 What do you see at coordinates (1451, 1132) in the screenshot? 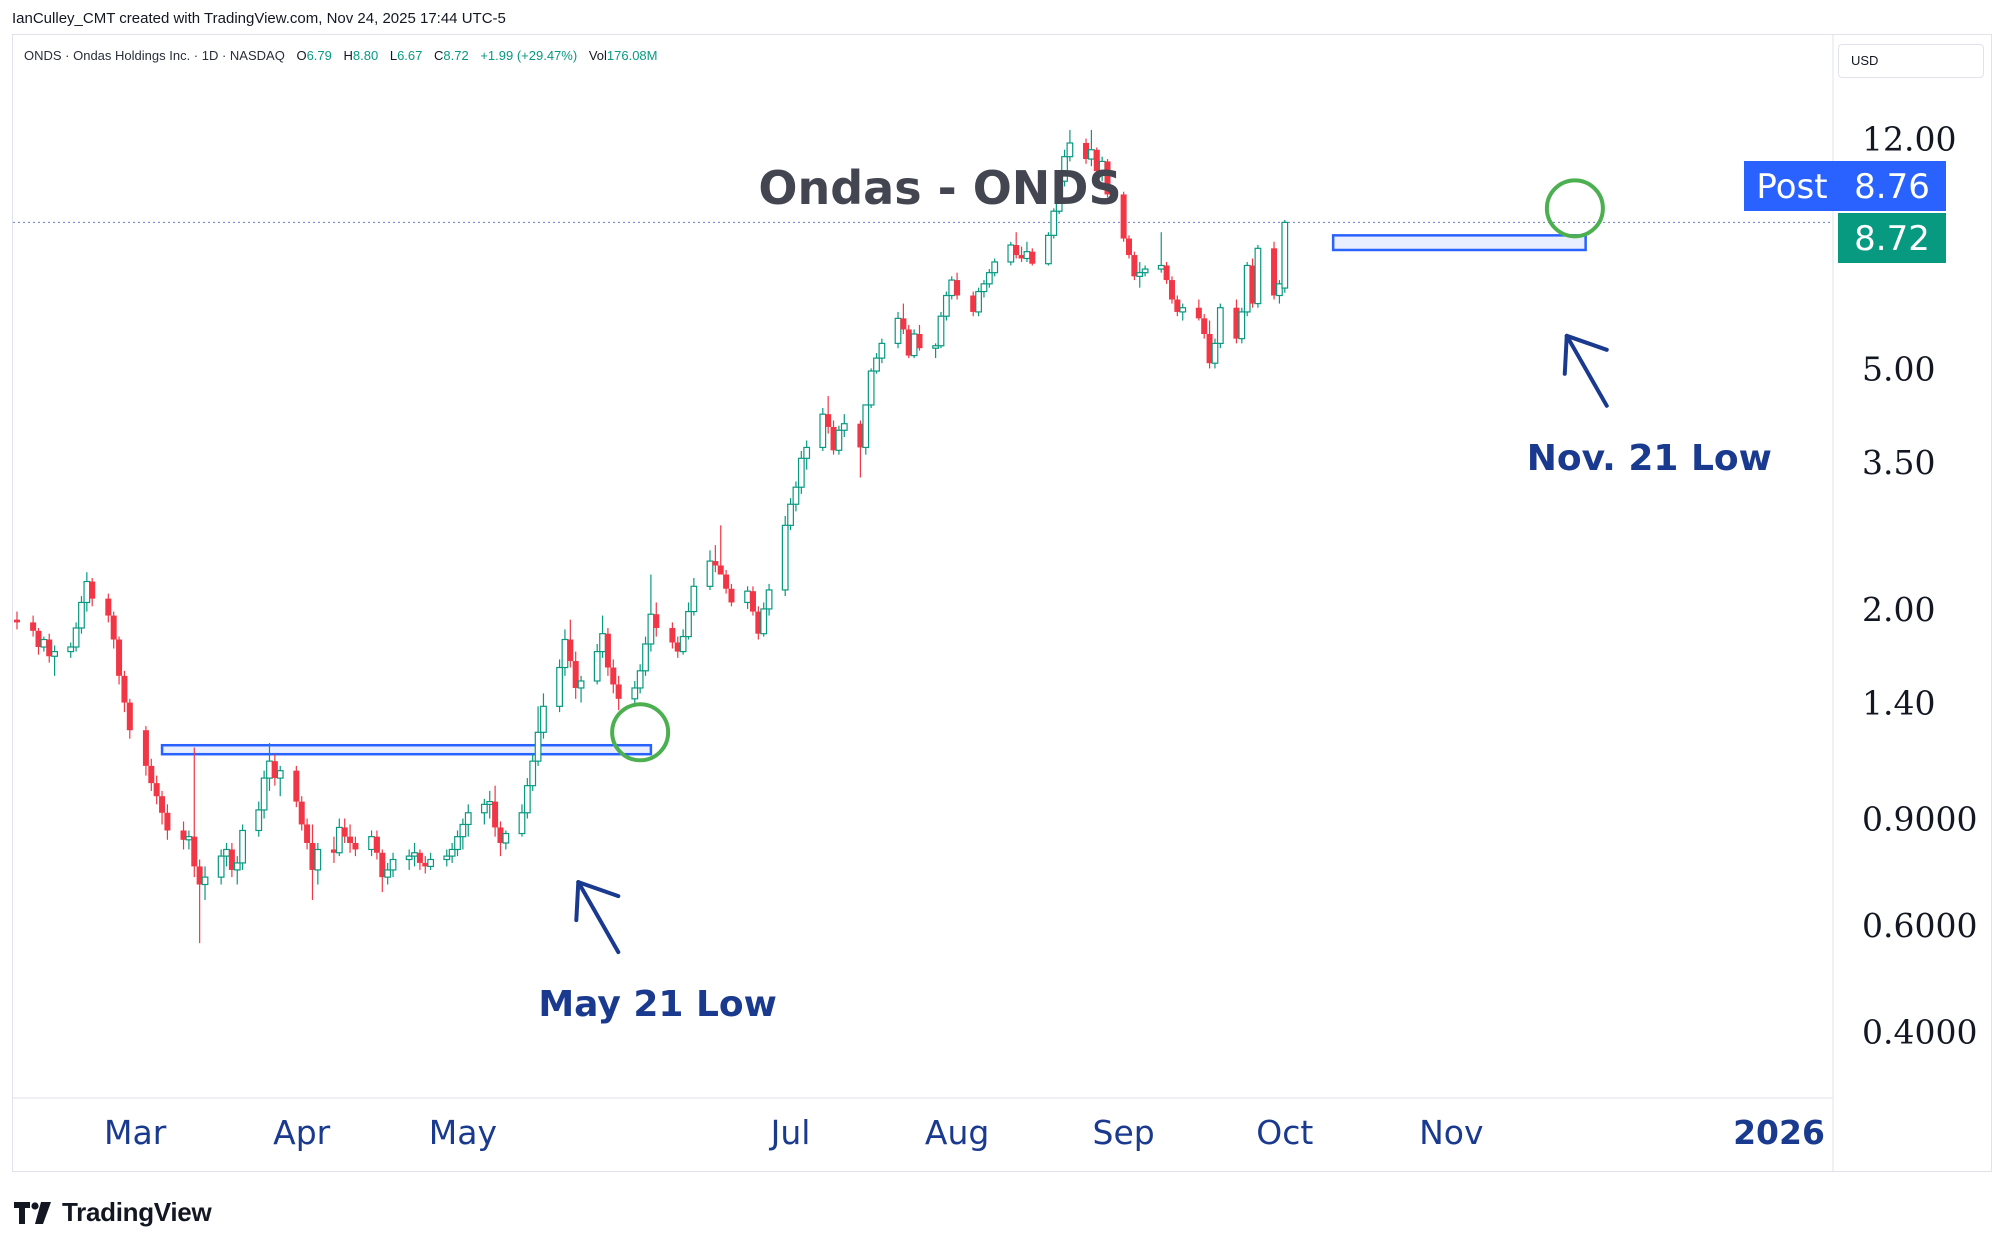
I see `x-tick-label: Nov` at bounding box center [1451, 1132].